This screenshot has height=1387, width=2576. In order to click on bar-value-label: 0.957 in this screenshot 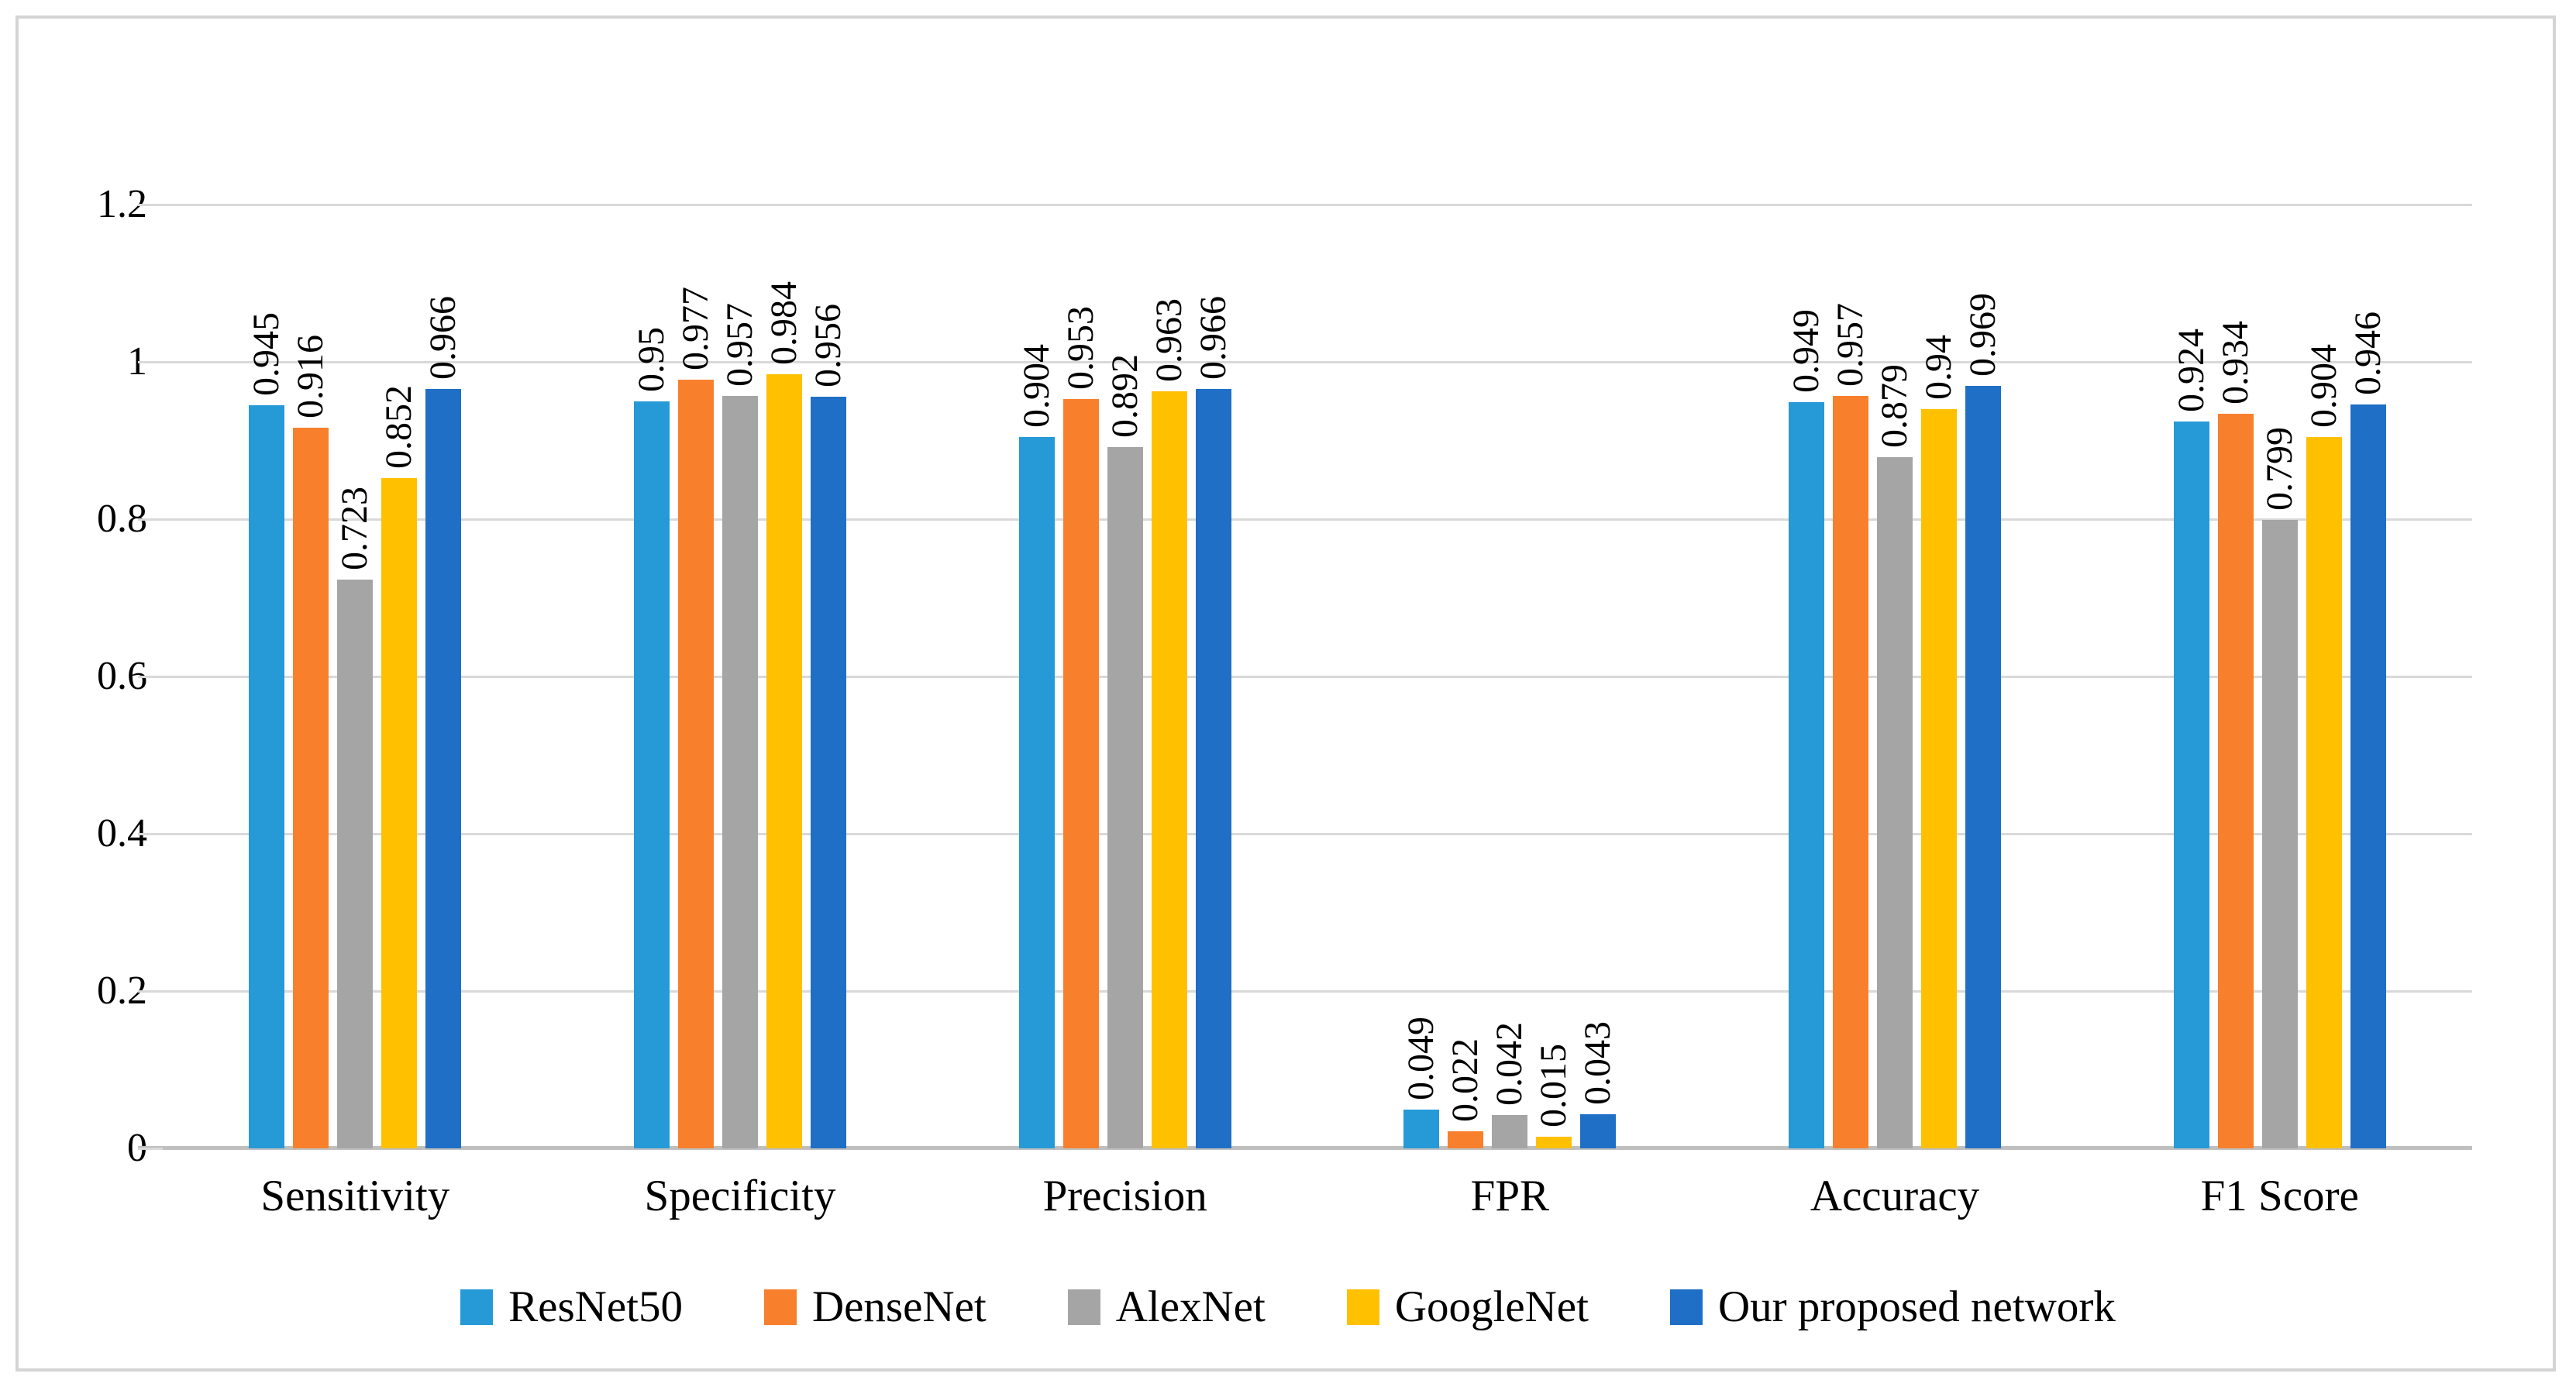, I will do `click(1850, 345)`.